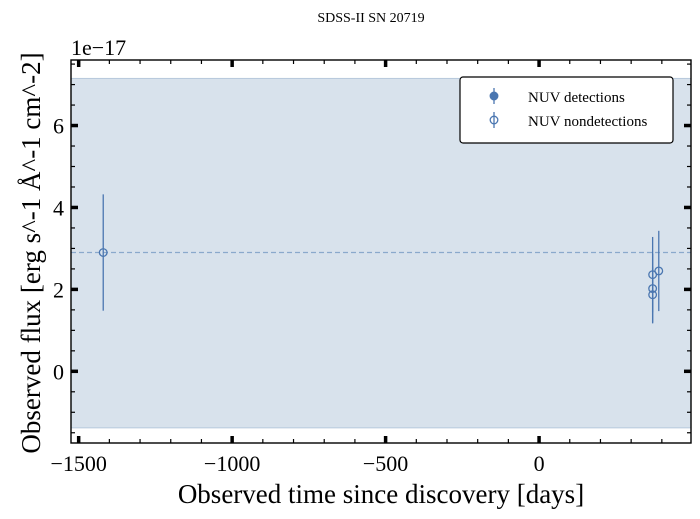 This screenshot has width=700, height=519. I want to click on x-tick-label: 0, so click(539, 463).